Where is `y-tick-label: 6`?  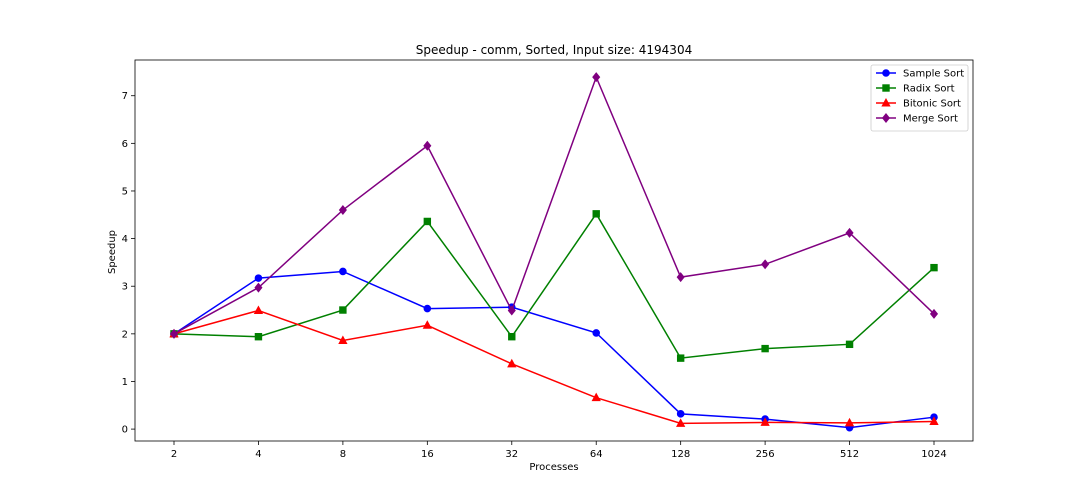
y-tick-label: 6 is located at coordinates (125, 144).